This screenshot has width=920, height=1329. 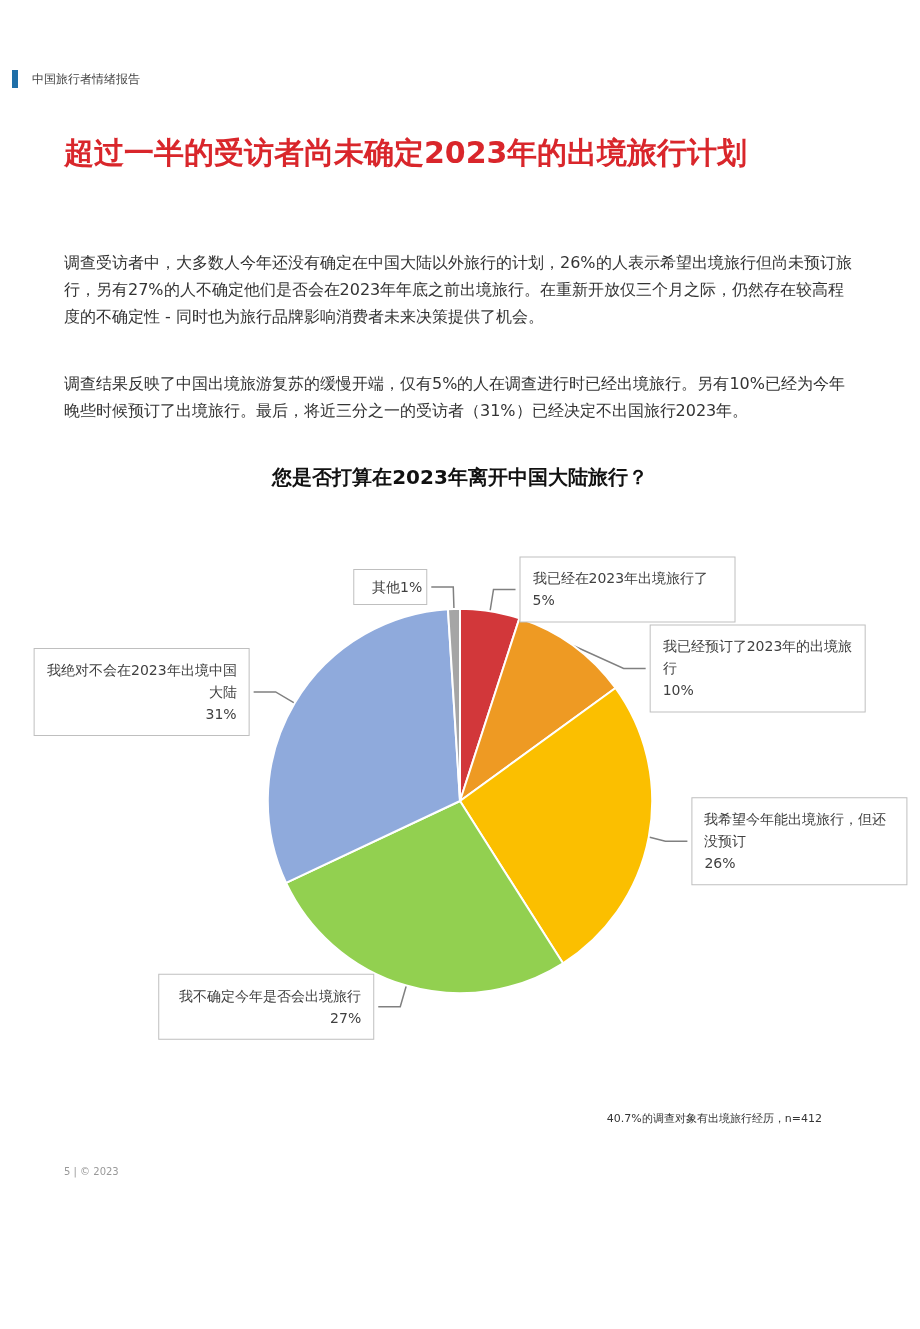 What do you see at coordinates (91, 1171) in the screenshot?
I see `text: 5 | © 2023` at bounding box center [91, 1171].